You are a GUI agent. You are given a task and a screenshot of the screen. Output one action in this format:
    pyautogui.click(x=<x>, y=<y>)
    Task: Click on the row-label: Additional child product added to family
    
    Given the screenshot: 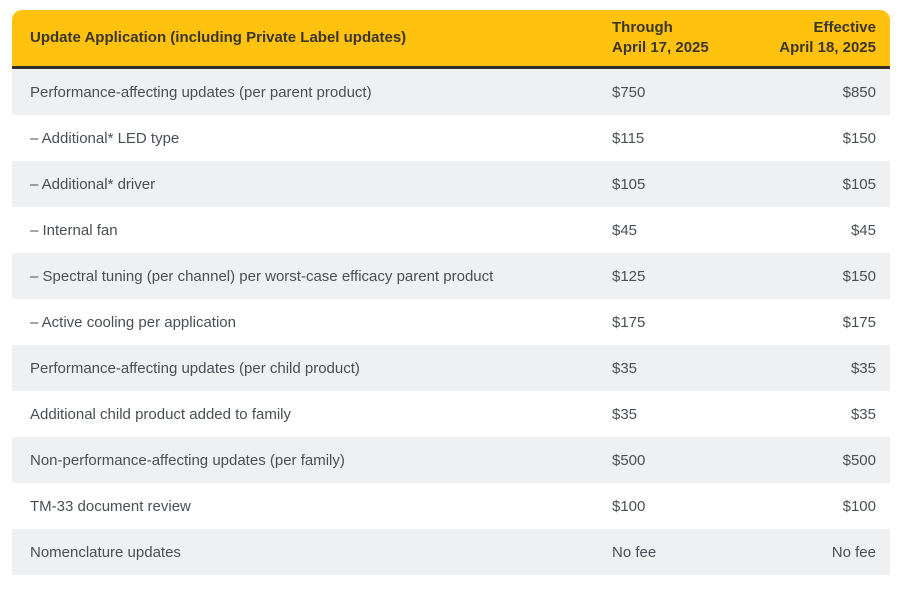 What is the action you would take?
    pyautogui.click(x=160, y=414)
    